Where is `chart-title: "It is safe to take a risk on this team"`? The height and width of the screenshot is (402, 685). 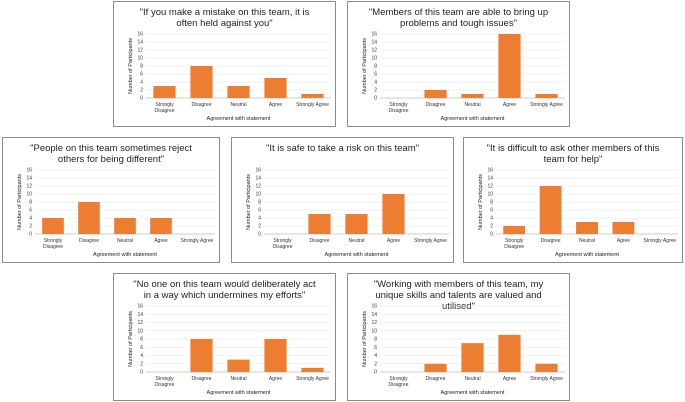 chart-title: "It is safe to take a risk on this team" is located at coordinates (342, 148).